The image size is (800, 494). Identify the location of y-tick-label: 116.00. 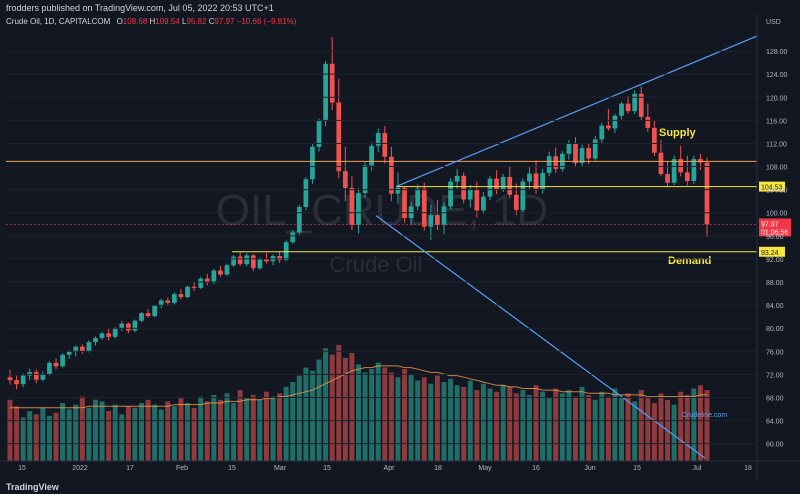
(776, 121).